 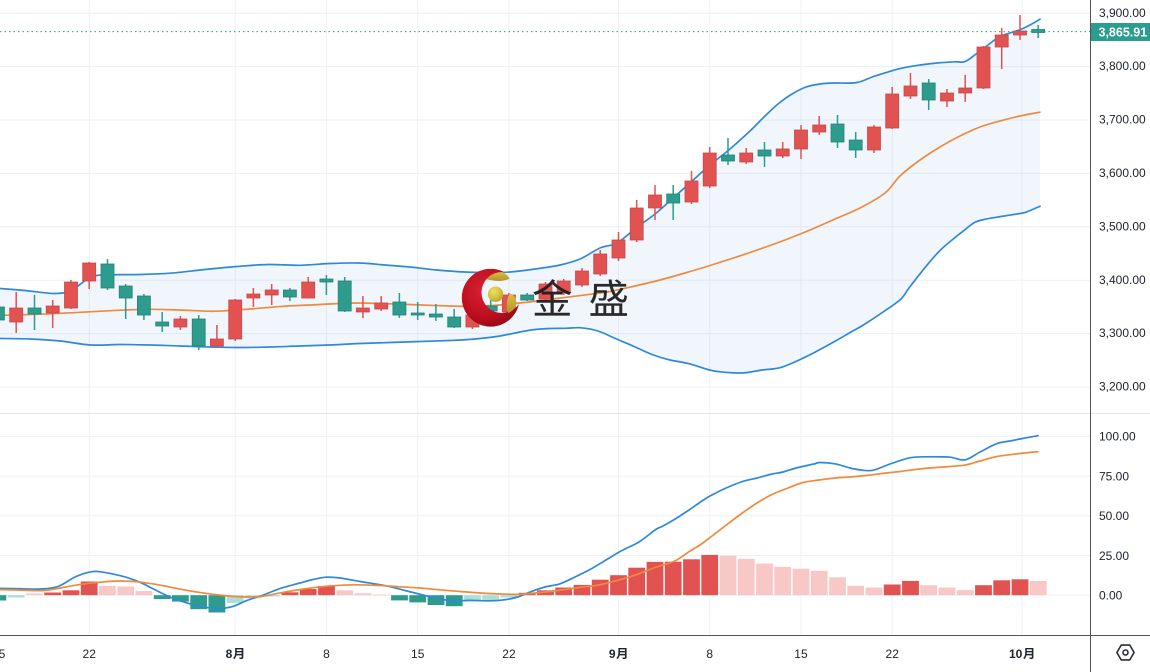 What do you see at coordinates (1122, 387) in the screenshot?
I see `svg-text: 3,200.00` at bounding box center [1122, 387].